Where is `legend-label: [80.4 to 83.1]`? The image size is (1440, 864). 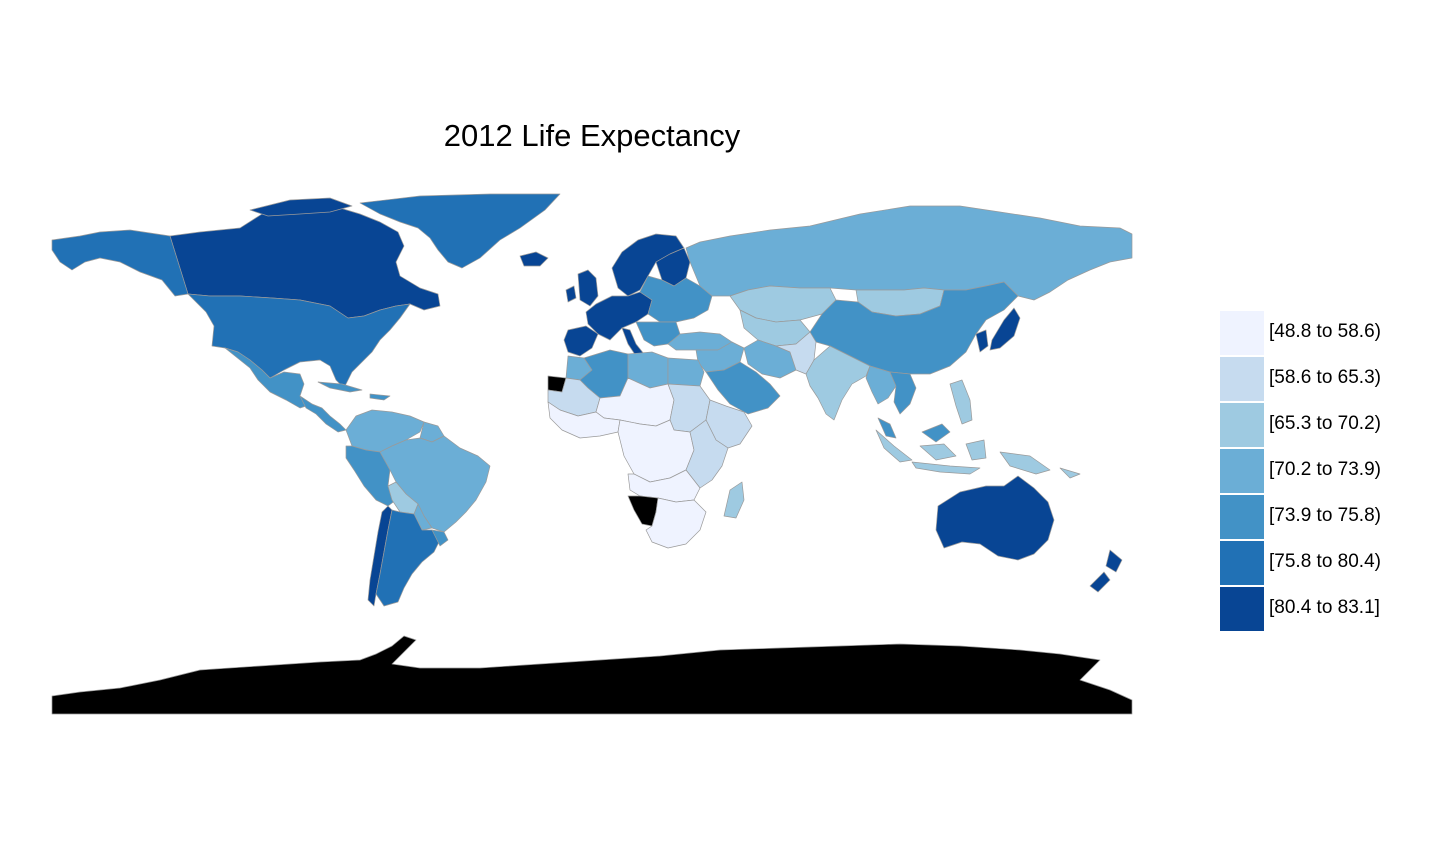 legend-label: [80.4 to 83.1] is located at coordinates (1324, 607).